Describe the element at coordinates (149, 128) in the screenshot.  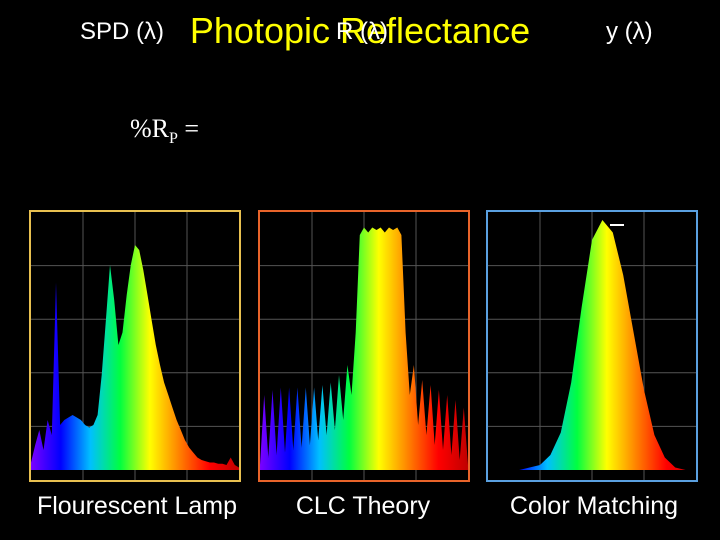
I see `formula-main: %R` at that location.